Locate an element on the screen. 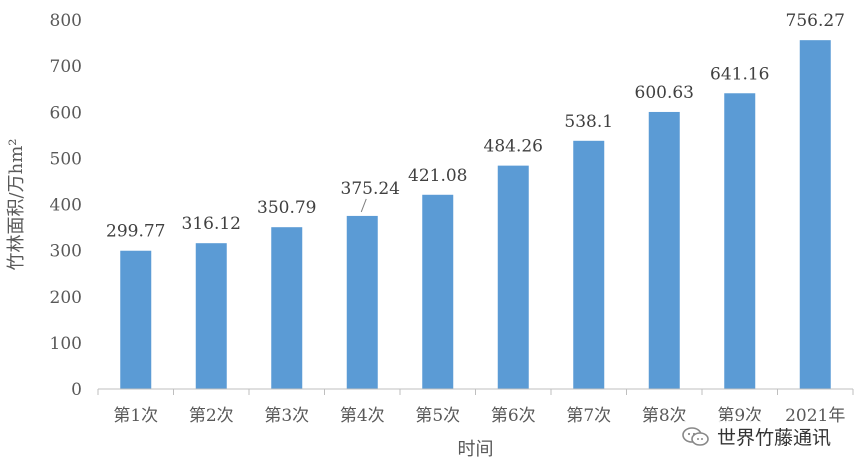  data-label: 538.1 is located at coordinates (588, 122).